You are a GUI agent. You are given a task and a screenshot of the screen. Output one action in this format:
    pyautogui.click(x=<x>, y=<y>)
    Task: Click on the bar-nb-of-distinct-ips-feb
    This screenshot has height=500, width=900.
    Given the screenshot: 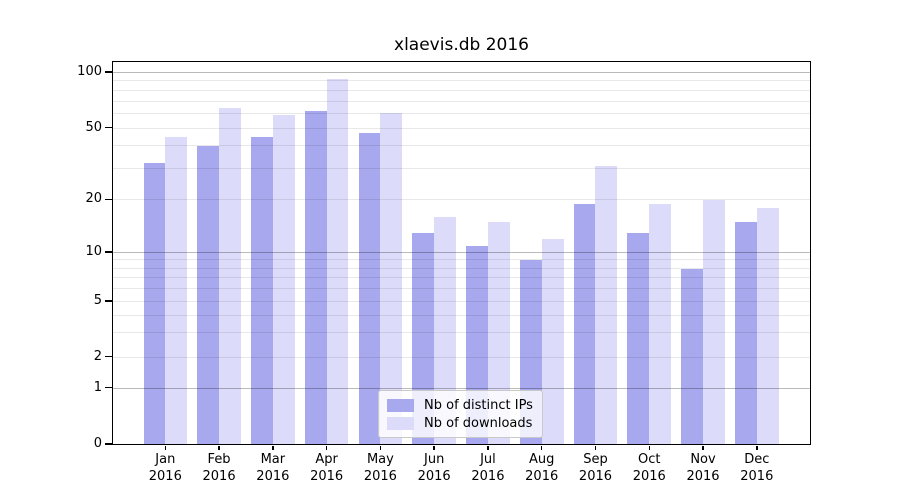 What is the action you would take?
    pyautogui.click(x=208, y=295)
    